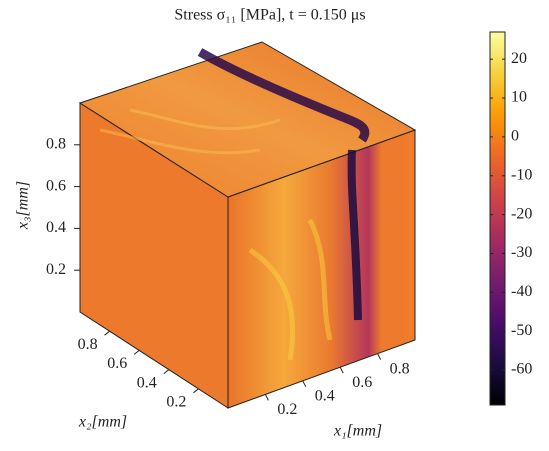 The height and width of the screenshot is (451, 549). What do you see at coordinates (519, 58) in the screenshot?
I see `colorbar-tick-label: 20` at bounding box center [519, 58].